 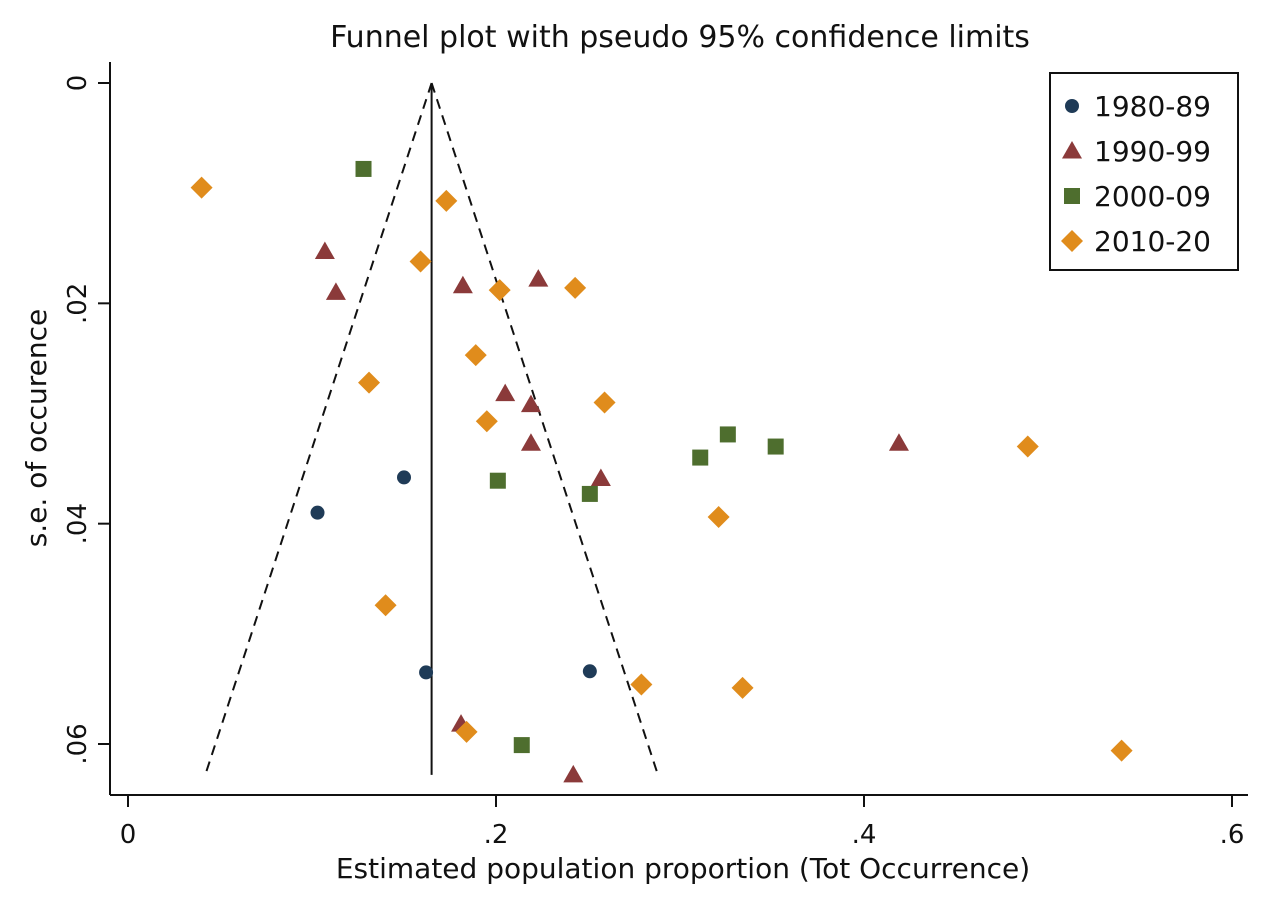 I want to click on legend: 1980-89 1990-99 2000-09 2010-20, so click(x=1144, y=171).